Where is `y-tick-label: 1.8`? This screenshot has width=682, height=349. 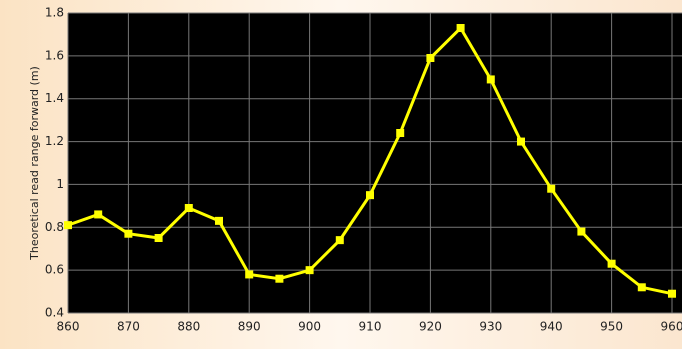
y-tick-label: 1.8 is located at coordinates (54, 13).